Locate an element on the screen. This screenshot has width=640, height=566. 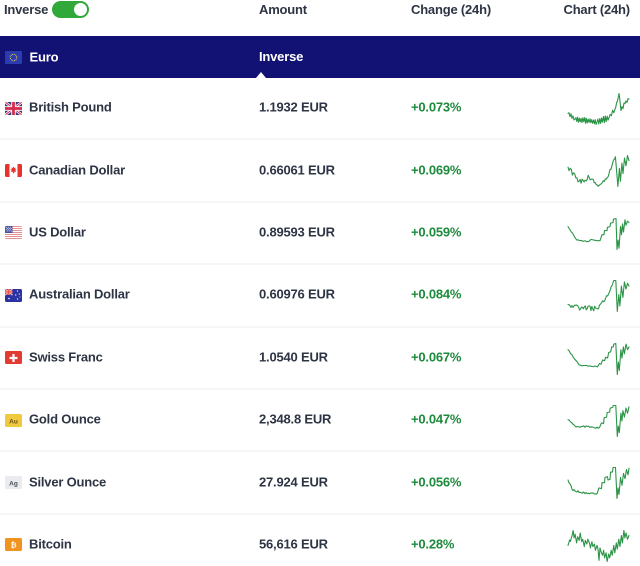
svg-text: Ag is located at coordinates (13, 483).